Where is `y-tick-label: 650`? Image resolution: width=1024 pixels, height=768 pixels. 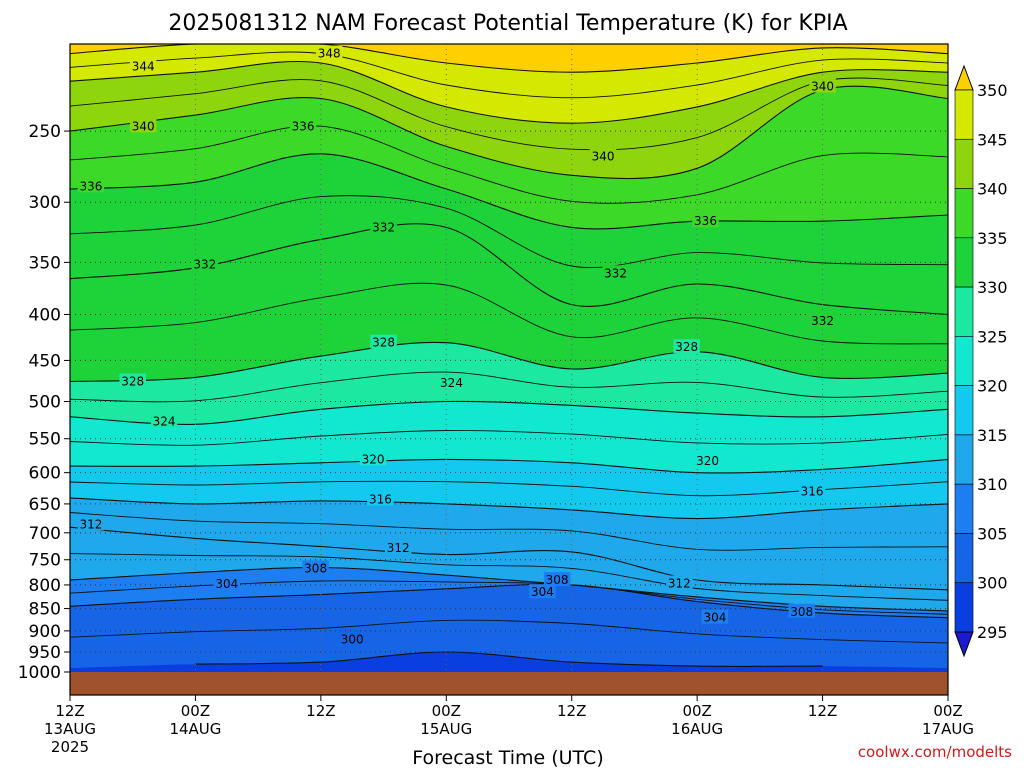
y-tick-label: 650 is located at coordinates (45, 505).